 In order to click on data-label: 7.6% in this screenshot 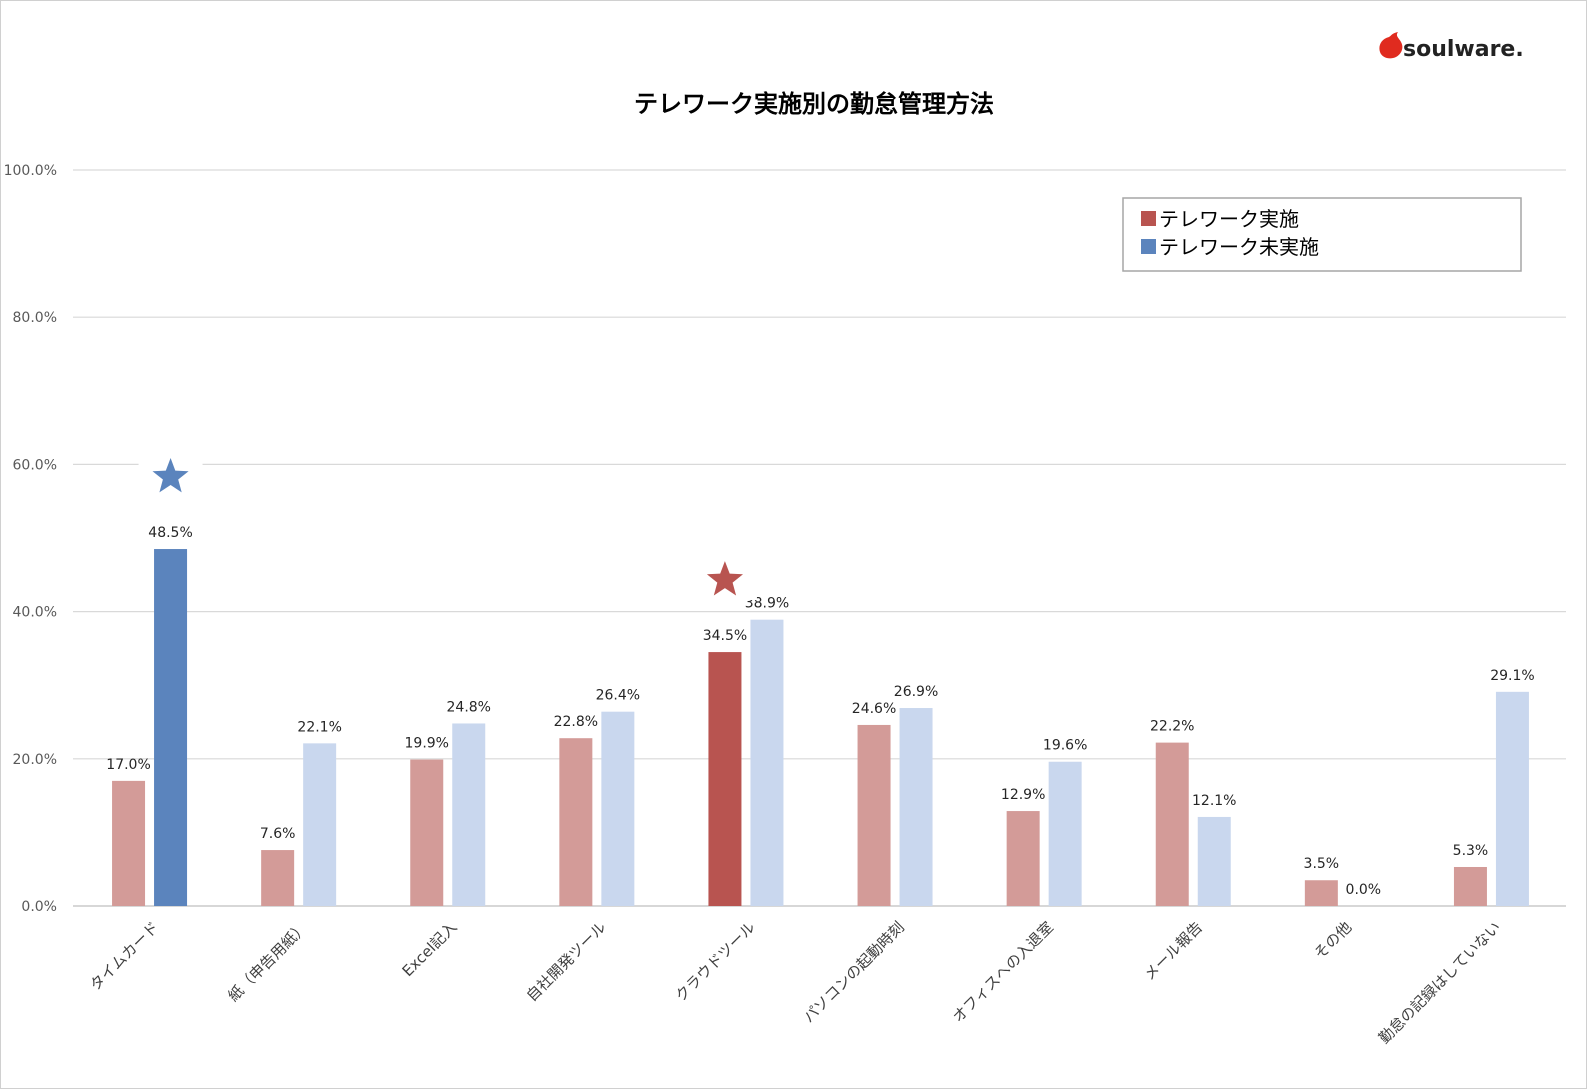, I will do `click(278, 834)`.